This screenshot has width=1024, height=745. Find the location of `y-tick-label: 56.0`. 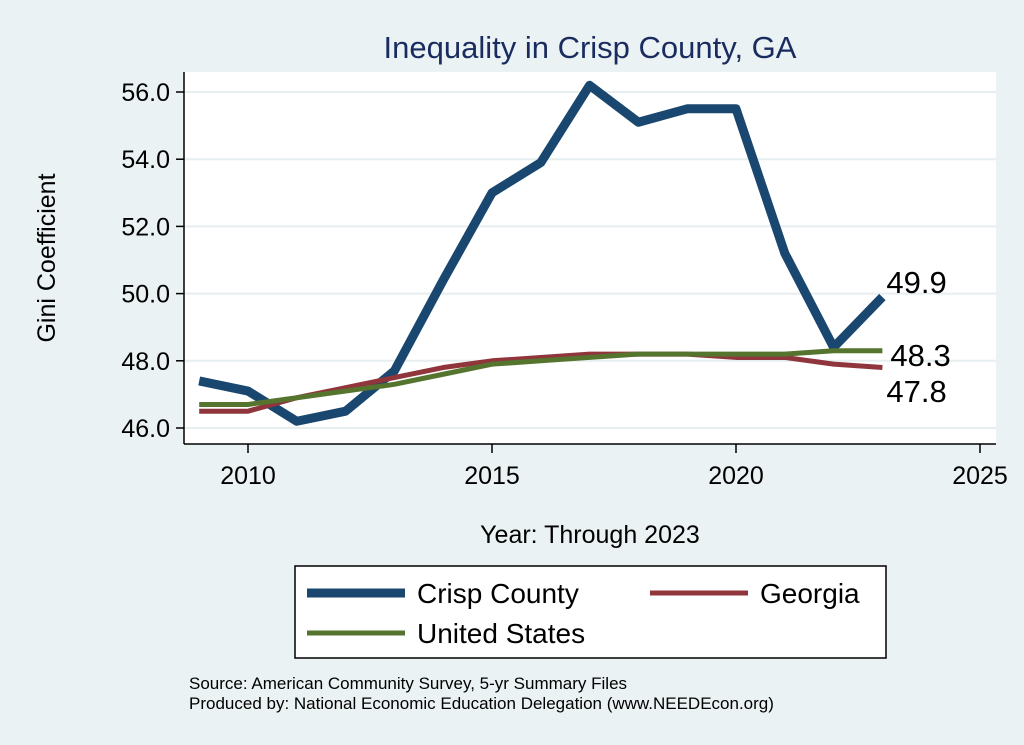

y-tick-label: 56.0 is located at coordinates (145, 93).